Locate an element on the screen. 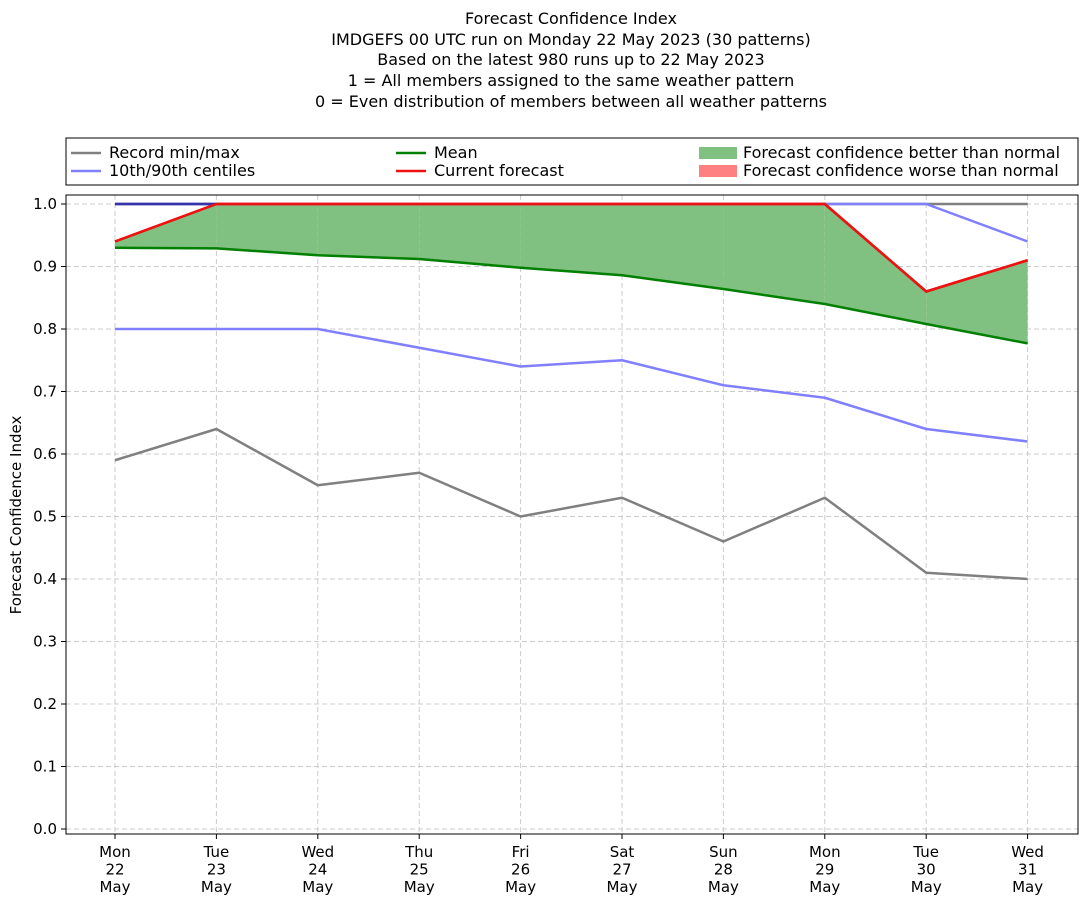 This screenshot has height=924, width=1092. series-line-mean is located at coordinates (571, 295).